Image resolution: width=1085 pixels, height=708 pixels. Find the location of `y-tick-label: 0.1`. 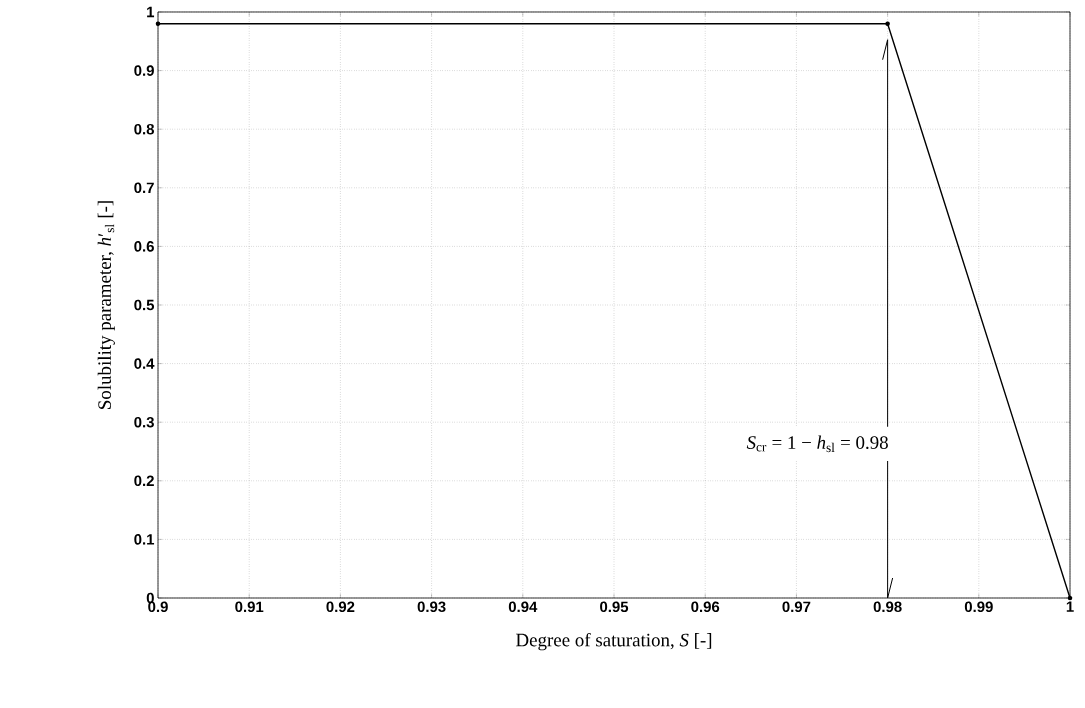

y-tick-label: 0.1 is located at coordinates (144, 539).